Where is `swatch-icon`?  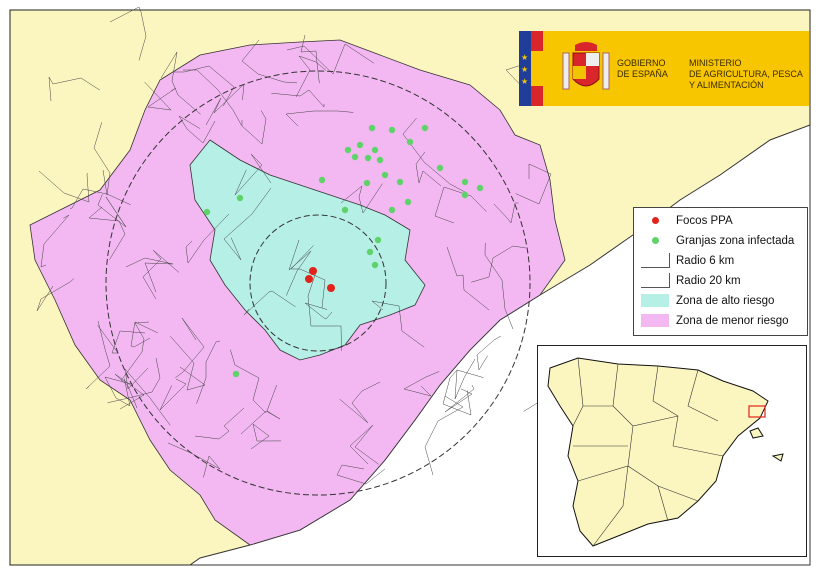 swatch-icon is located at coordinates (655, 320).